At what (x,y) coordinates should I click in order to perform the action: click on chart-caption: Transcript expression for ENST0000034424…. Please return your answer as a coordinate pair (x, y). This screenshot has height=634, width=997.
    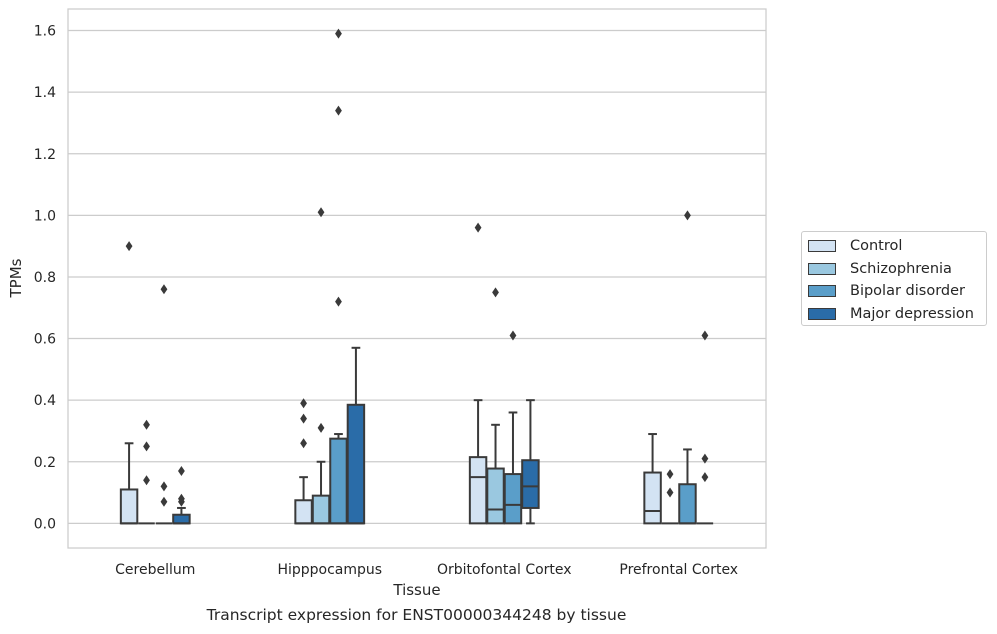
    Looking at the image, I should click on (416, 615).